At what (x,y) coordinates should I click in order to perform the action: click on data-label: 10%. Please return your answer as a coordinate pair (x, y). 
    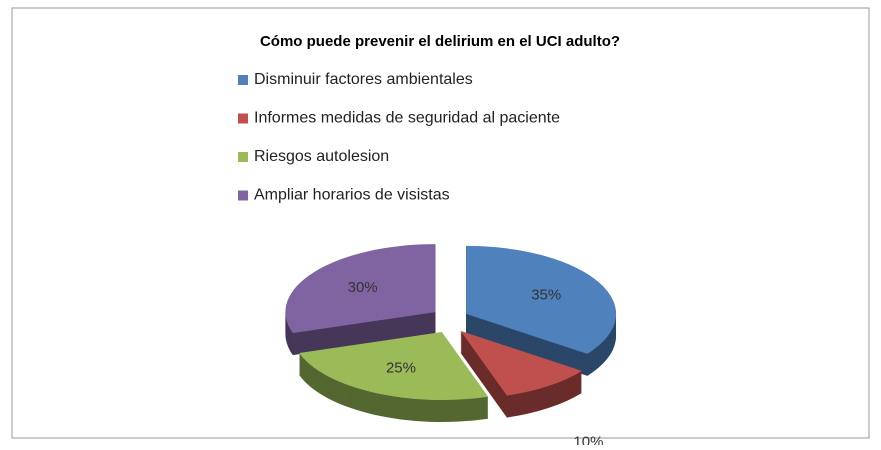
    Looking at the image, I should click on (588, 439).